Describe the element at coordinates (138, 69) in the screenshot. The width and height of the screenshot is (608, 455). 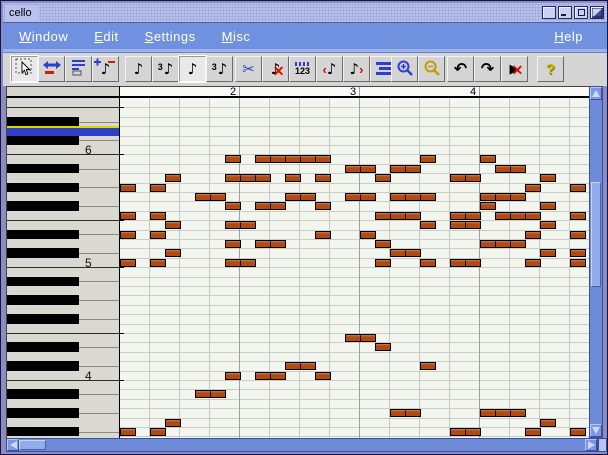
I see `eighth-note-button: ♪` at that location.